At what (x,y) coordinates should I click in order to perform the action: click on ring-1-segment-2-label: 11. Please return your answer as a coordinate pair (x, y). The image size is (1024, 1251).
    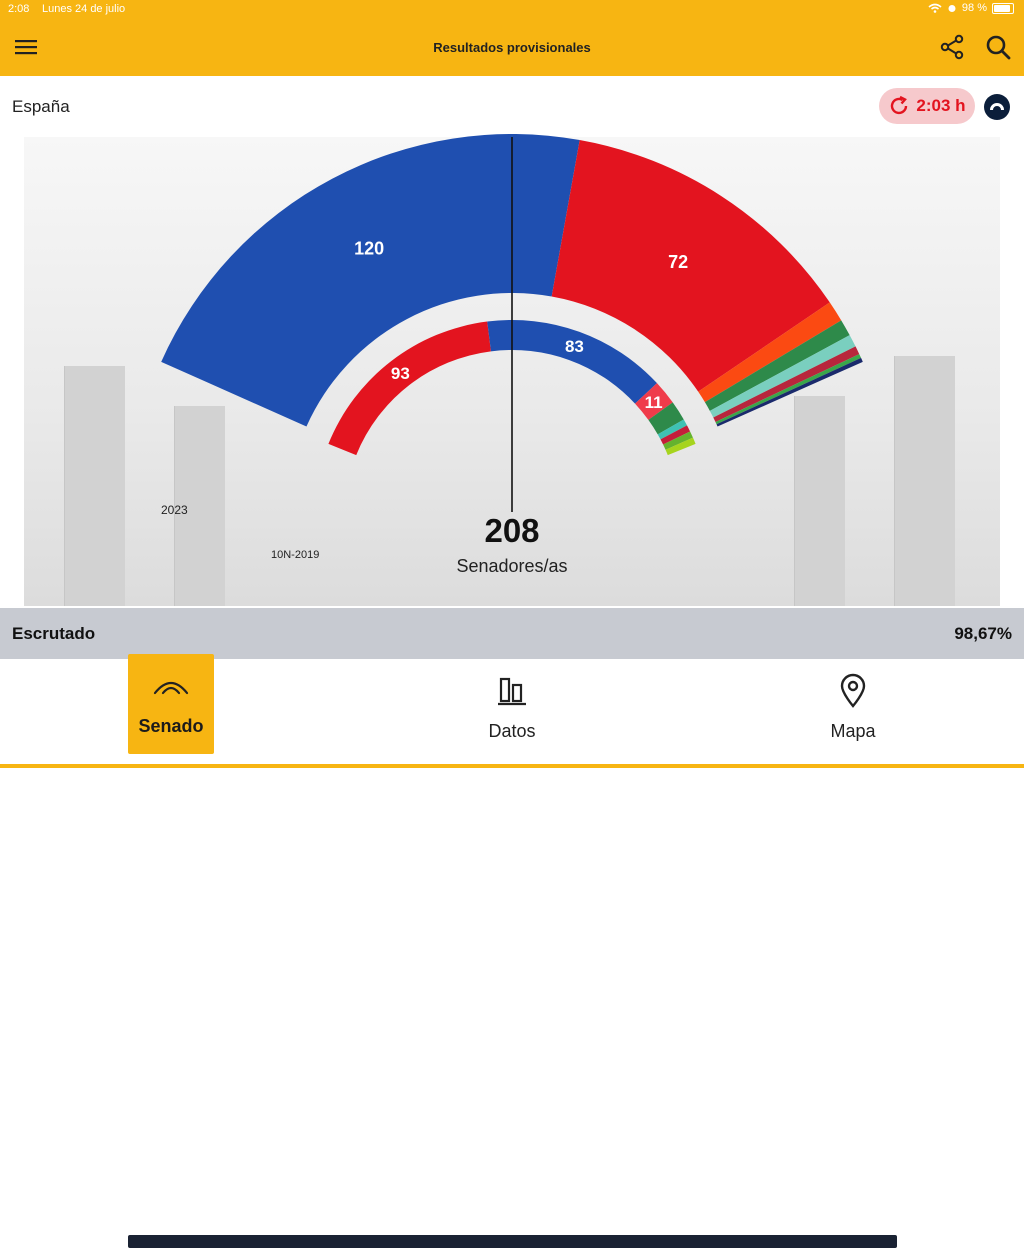
    Looking at the image, I should click on (654, 402).